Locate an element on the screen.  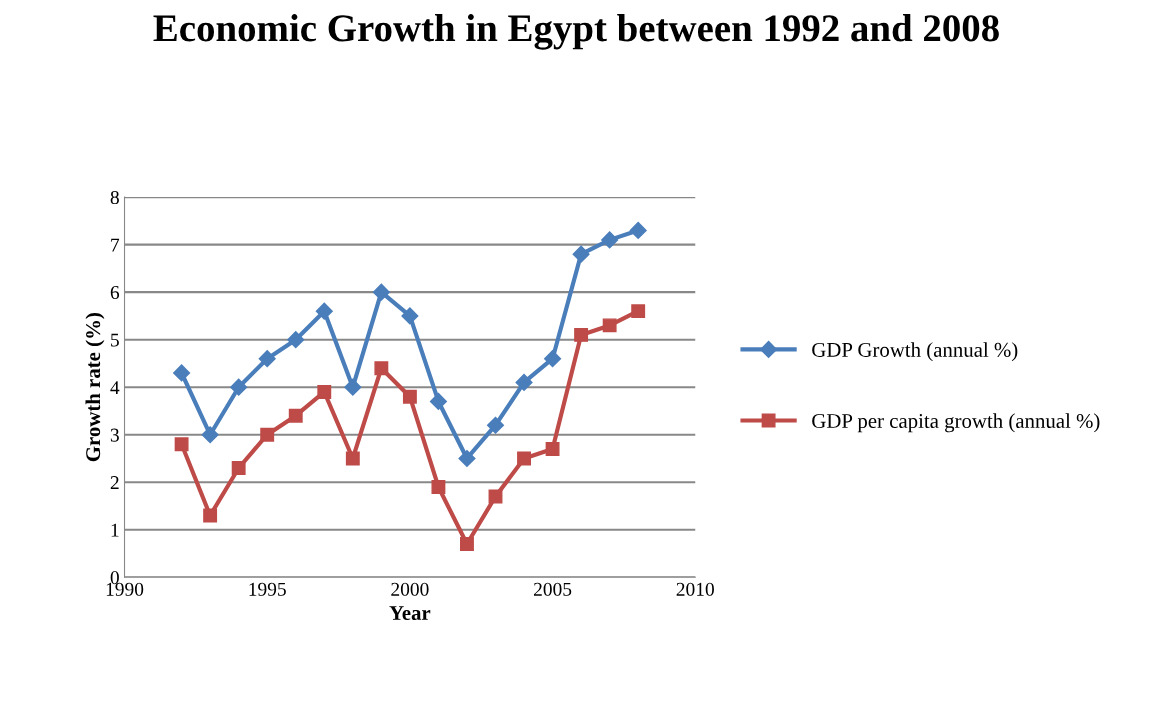
legend-label: GDP per capita growth (annual %) is located at coordinates (956, 423).